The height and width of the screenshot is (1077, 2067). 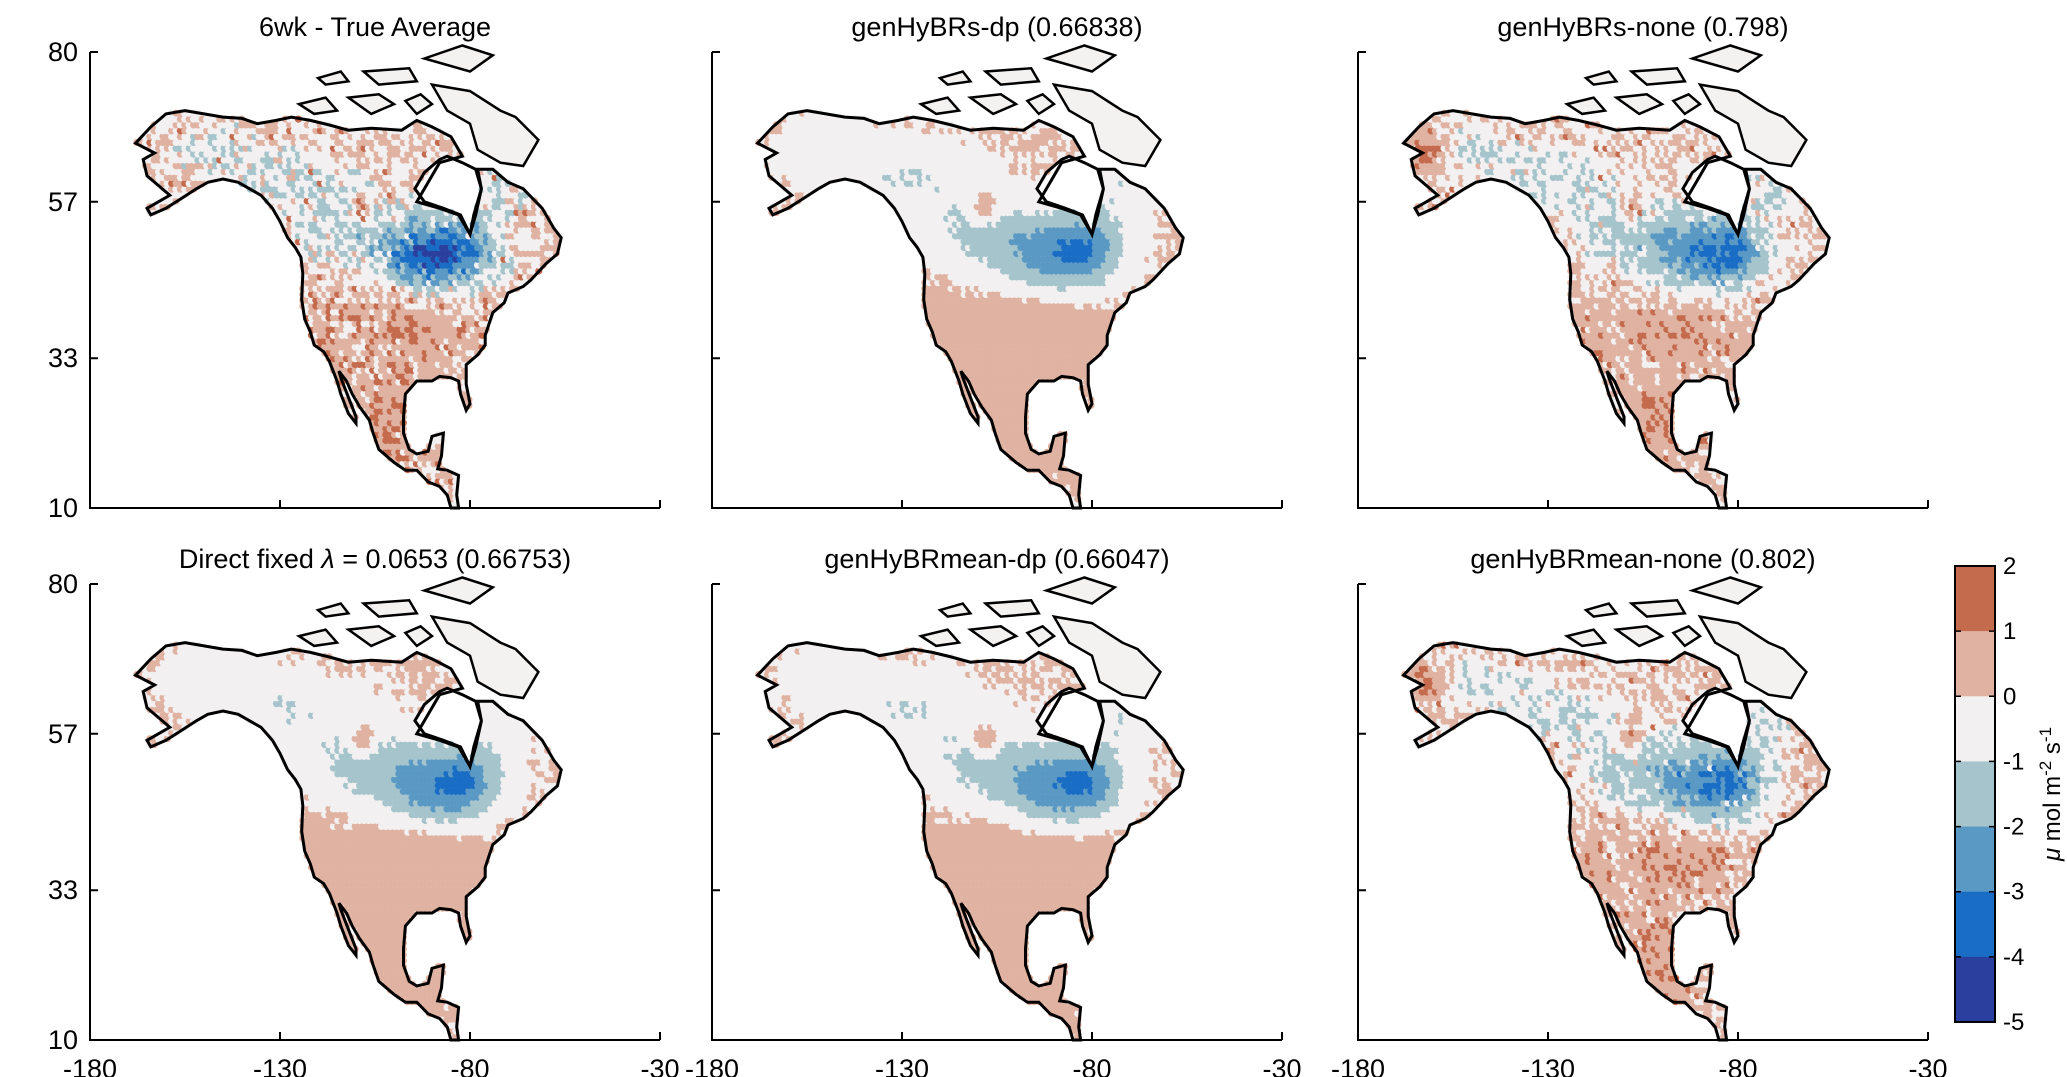 What do you see at coordinates (63, 358) in the screenshot?
I see `y-tick-label: 33` at bounding box center [63, 358].